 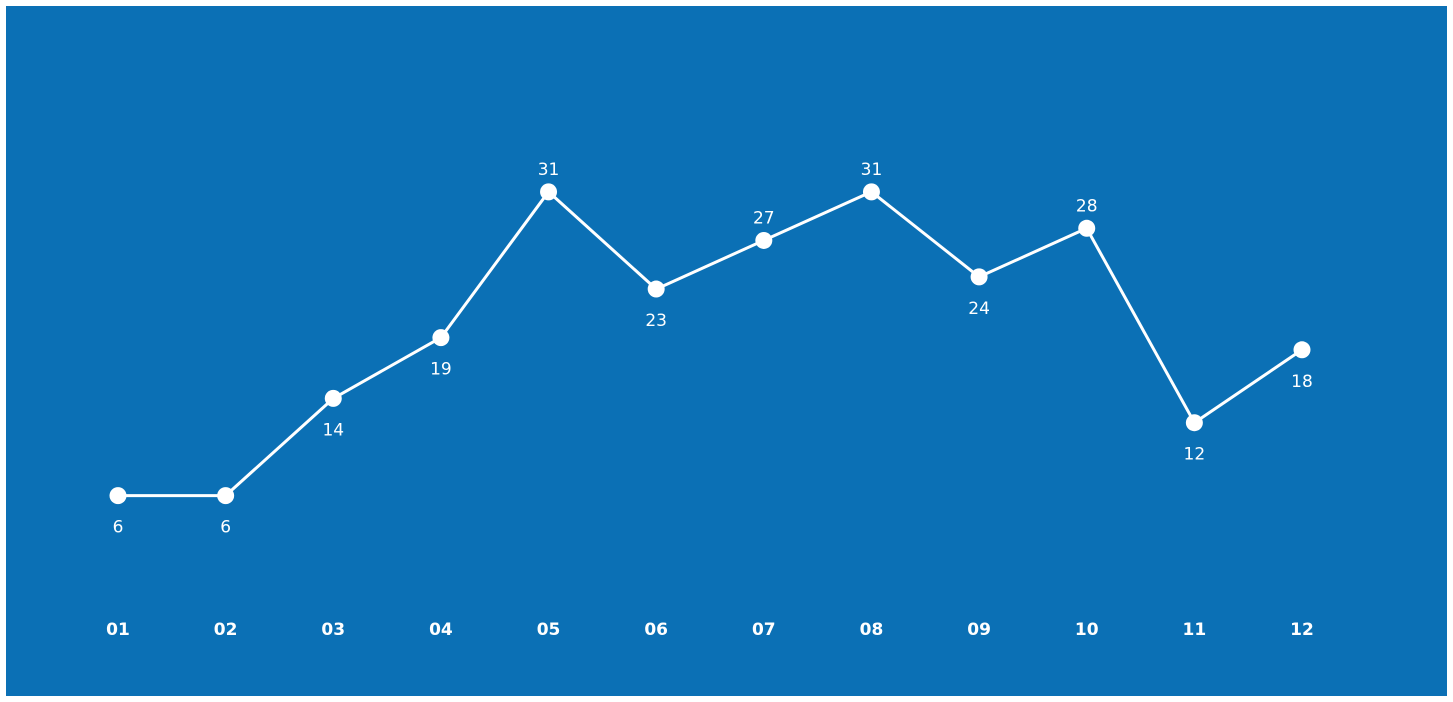 What do you see at coordinates (333, 430) in the screenshot?
I see `data-label-03: 14` at bounding box center [333, 430].